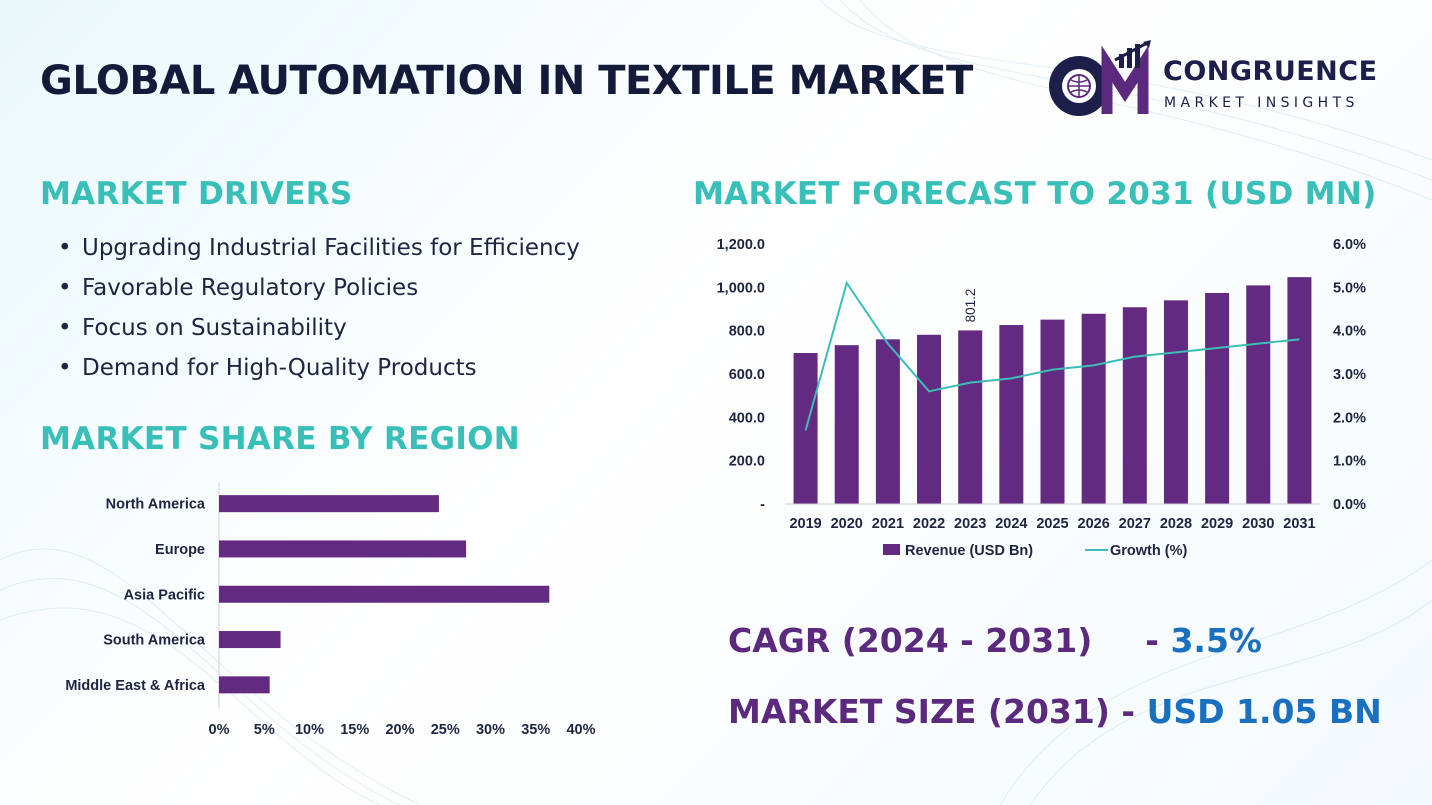 Image resolution: width=1432 pixels, height=805 pixels. I want to click on forecast-growth-line, so click(1052, 355).